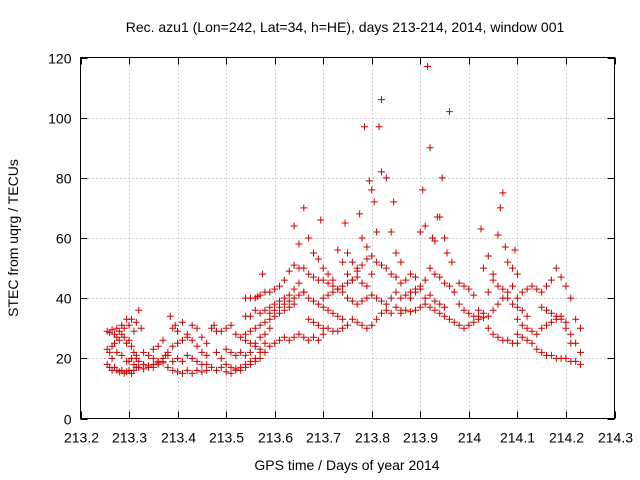  What do you see at coordinates (13, 238) in the screenshot?
I see `y-axis-label: STEC from uqrg / TECUs` at bounding box center [13, 238].